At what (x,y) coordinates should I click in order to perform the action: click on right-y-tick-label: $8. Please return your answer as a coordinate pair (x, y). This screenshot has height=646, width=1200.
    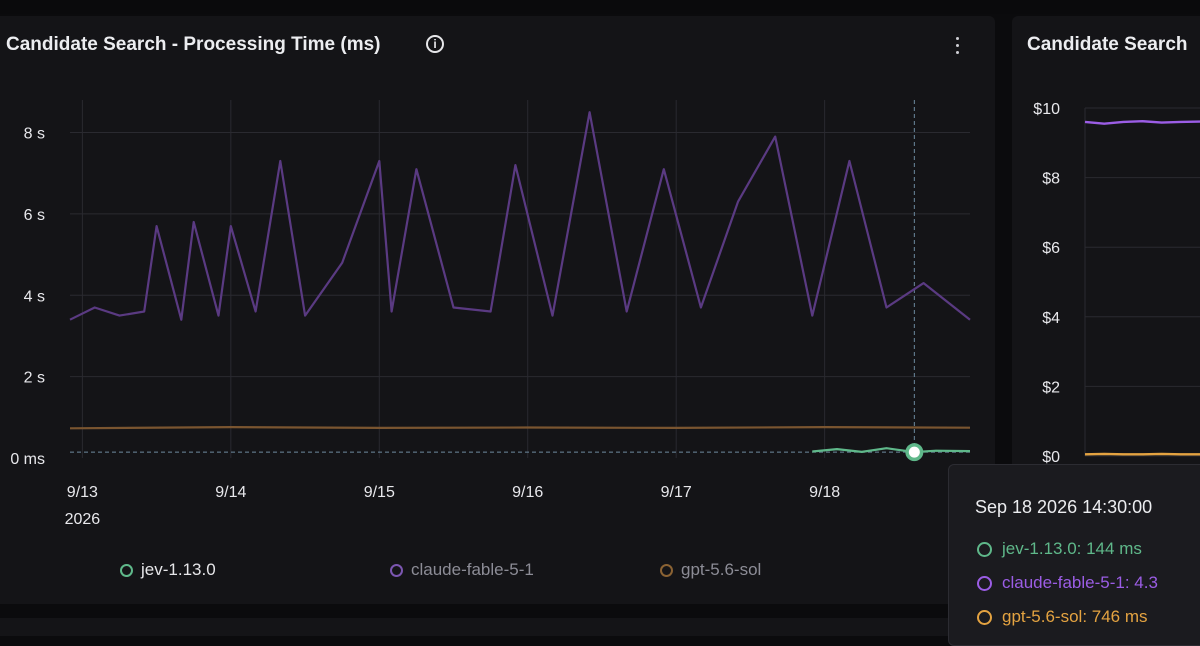
    Looking at the image, I should click on (1051, 179).